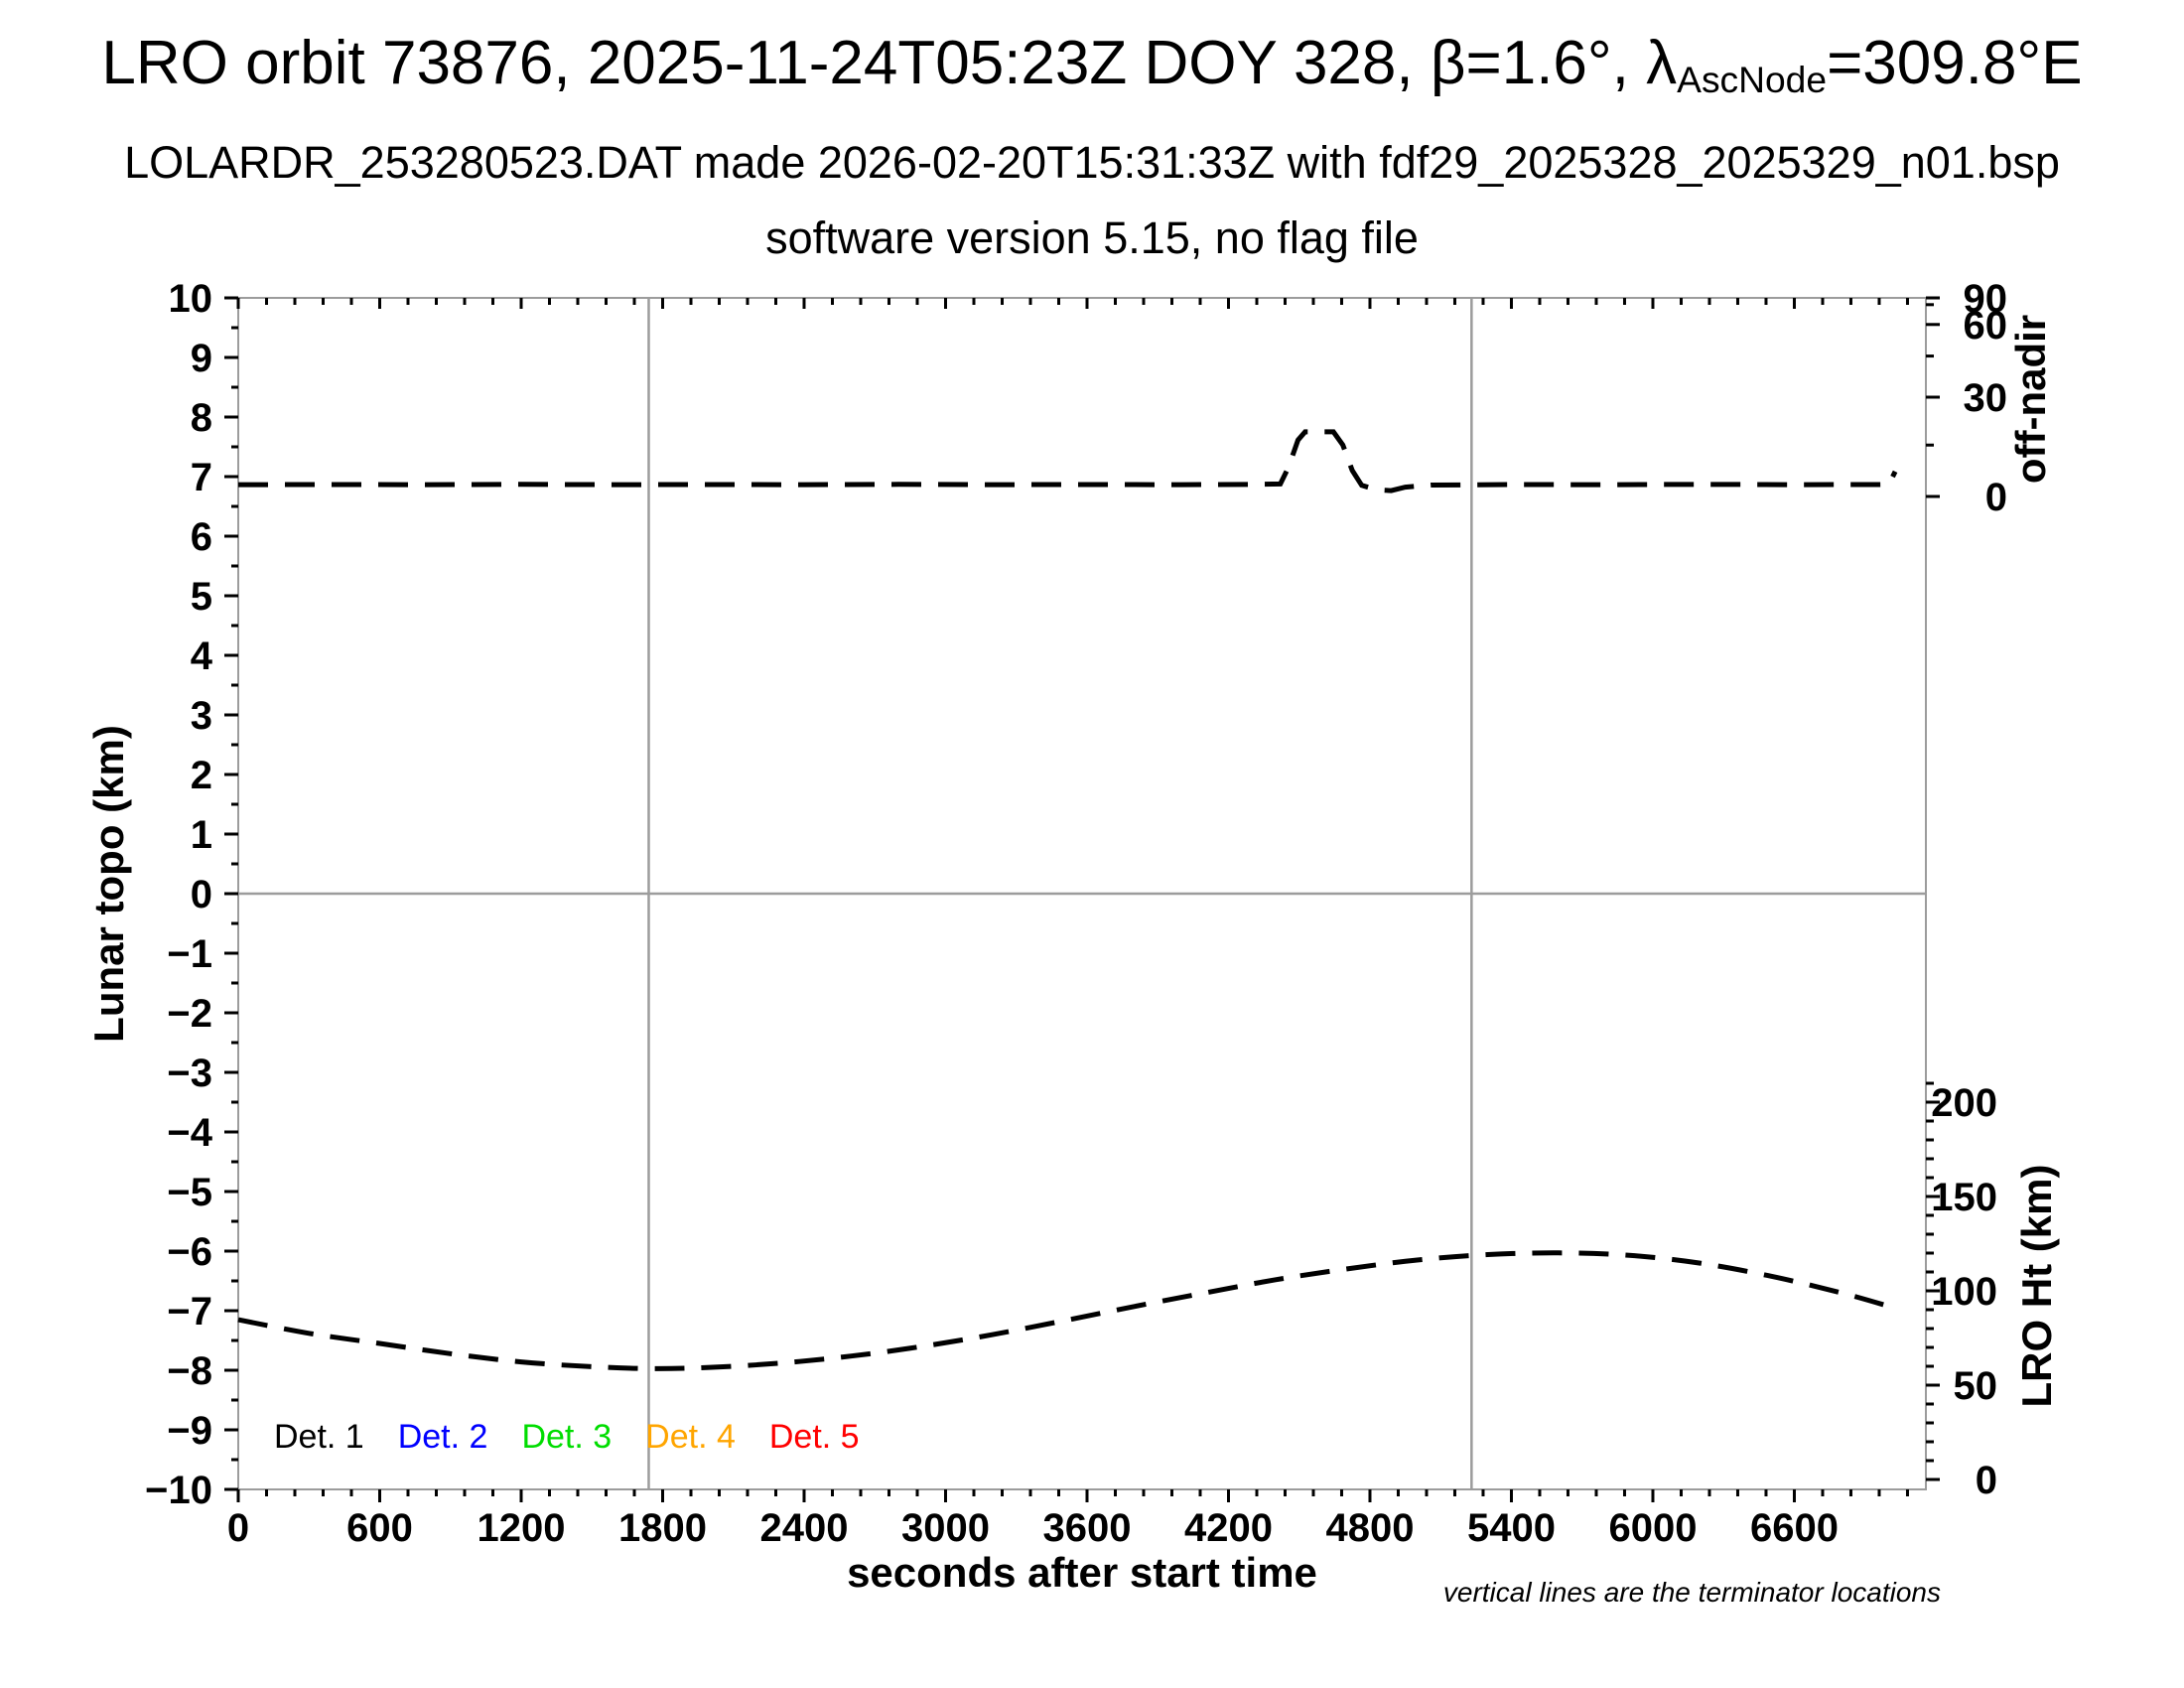  What do you see at coordinates (201, 358) in the screenshot?
I see `tick-label: 9` at bounding box center [201, 358].